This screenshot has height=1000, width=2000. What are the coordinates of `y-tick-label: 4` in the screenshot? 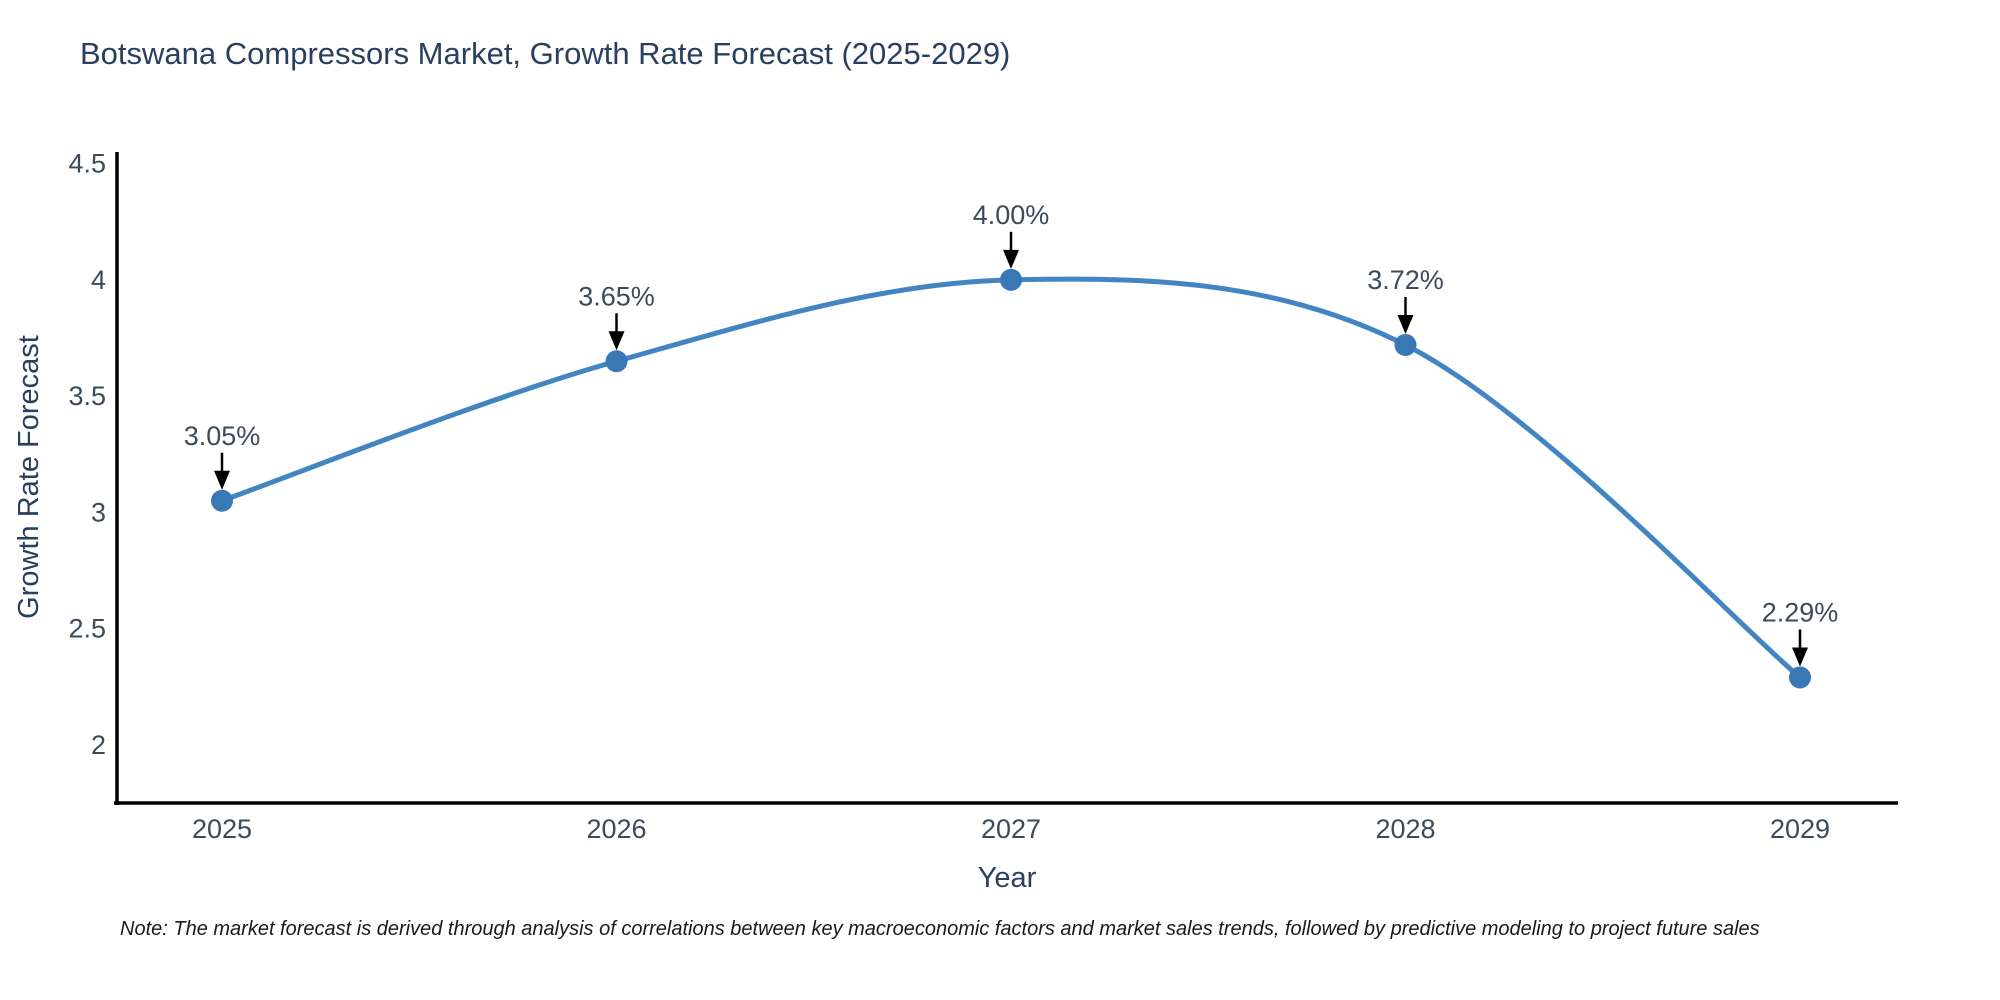 It's located at (98, 280).